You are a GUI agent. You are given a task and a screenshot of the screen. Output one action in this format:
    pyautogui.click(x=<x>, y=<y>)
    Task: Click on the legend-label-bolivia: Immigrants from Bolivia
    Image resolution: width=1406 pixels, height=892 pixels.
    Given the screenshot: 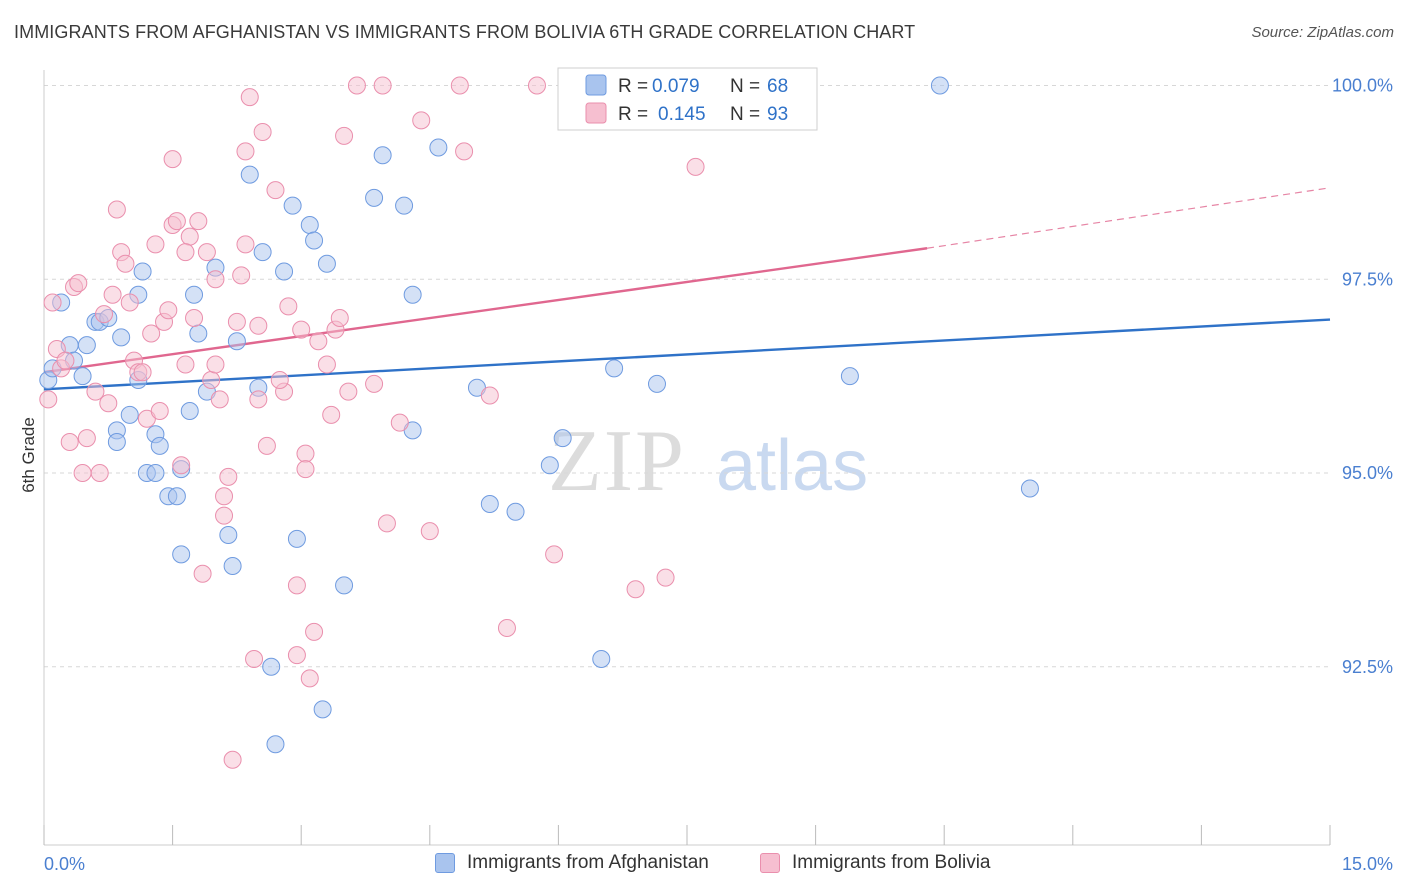 What is the action you would take?
    pyautogui.click(x=891, y=862)
    